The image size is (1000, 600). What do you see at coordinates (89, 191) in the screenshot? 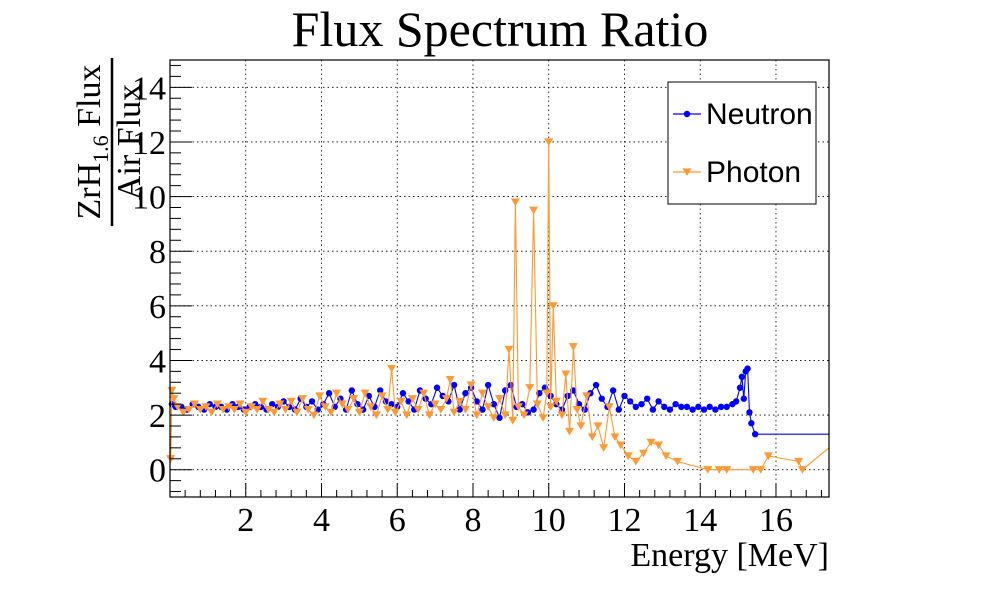
I see `y-label-zrh: ZrH` at bounding box center [89, 191].